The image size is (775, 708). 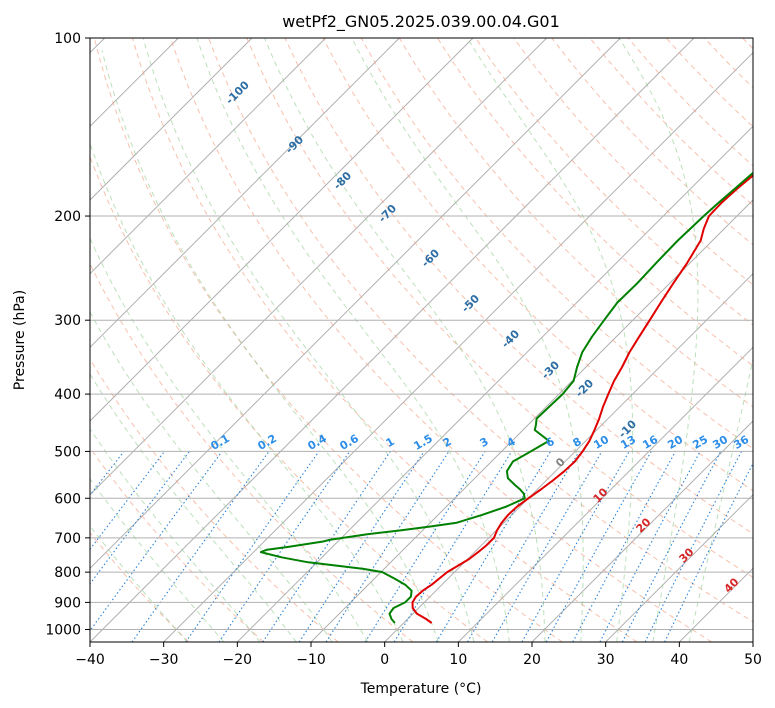 What do you see at coordinates (67, 539) in the screenshot?
I see `y-tick-label: 700` at bounding box center [67, 539].